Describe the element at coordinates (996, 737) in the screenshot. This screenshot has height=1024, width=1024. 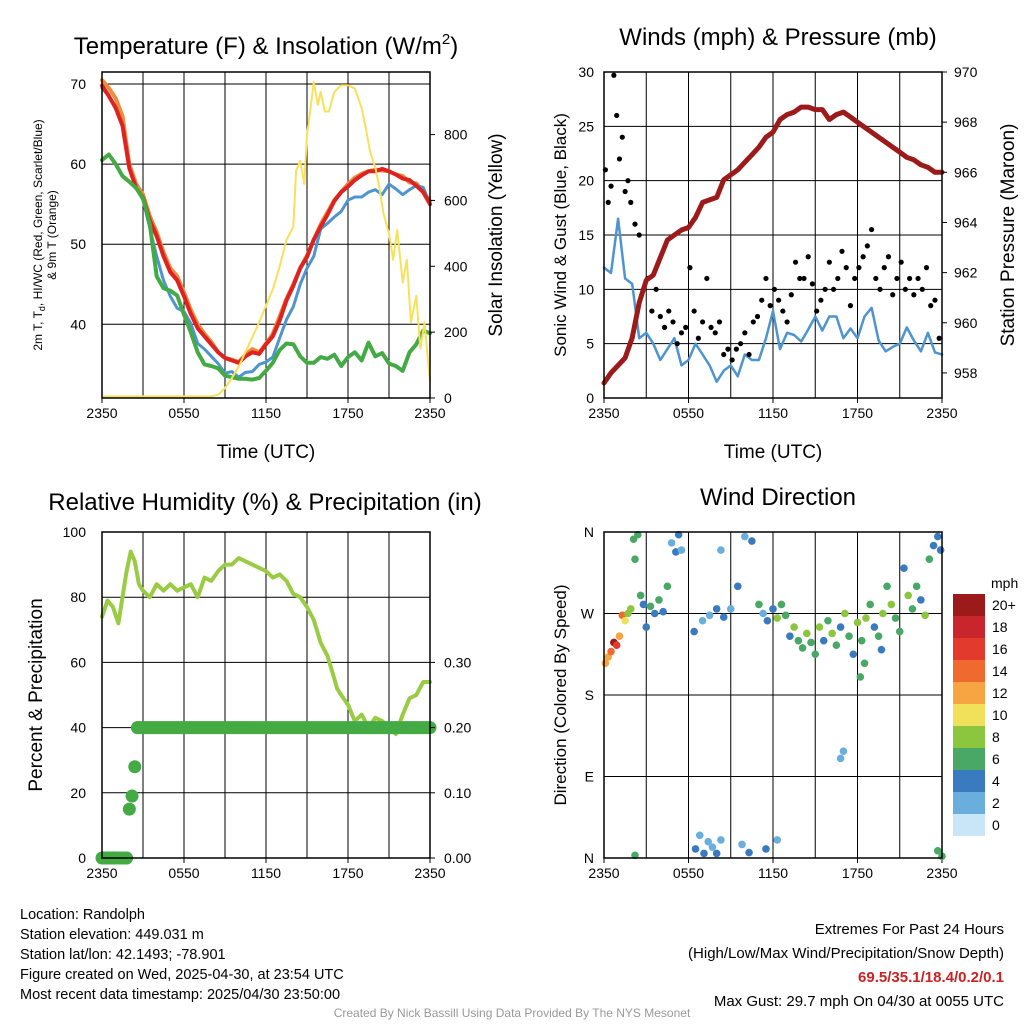
I see `legend-label: 8` at that location.